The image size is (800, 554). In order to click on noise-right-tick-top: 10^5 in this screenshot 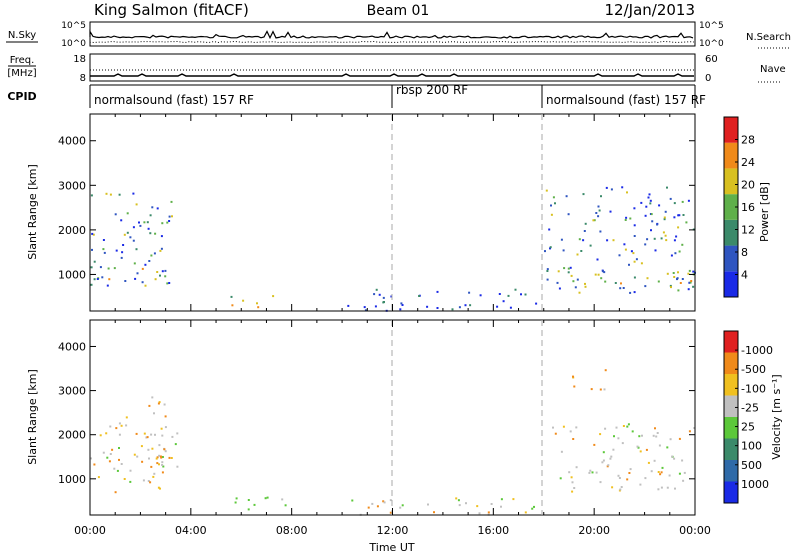, I will do `click(711, 26)`.